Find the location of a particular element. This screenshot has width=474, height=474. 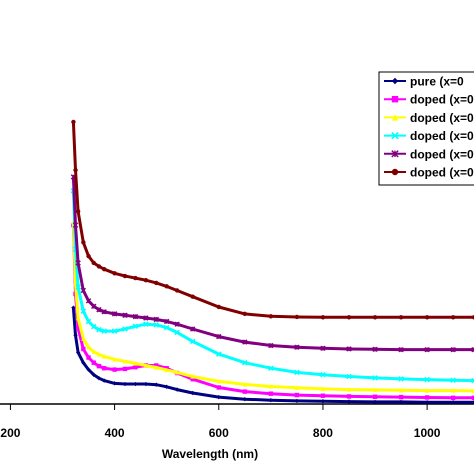

x-tick-label: 1000 is located at coordinates (427, 433).